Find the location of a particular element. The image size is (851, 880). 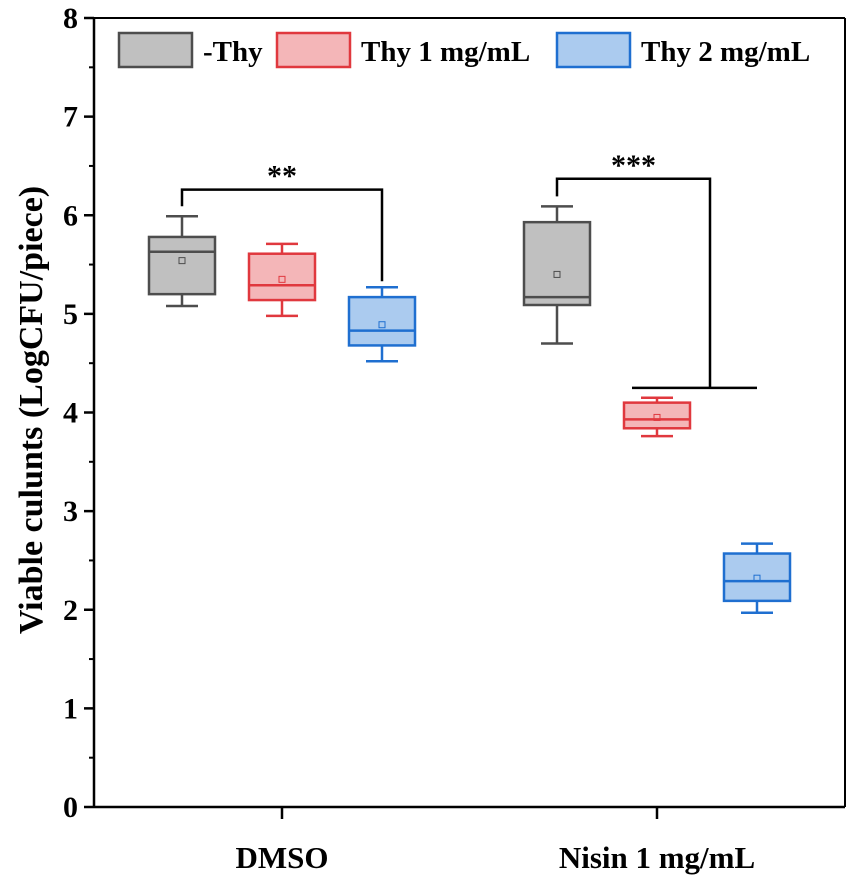

y-axis-label: Viable culunts (LogCFU/piece) is located at coordinates (31, 410).